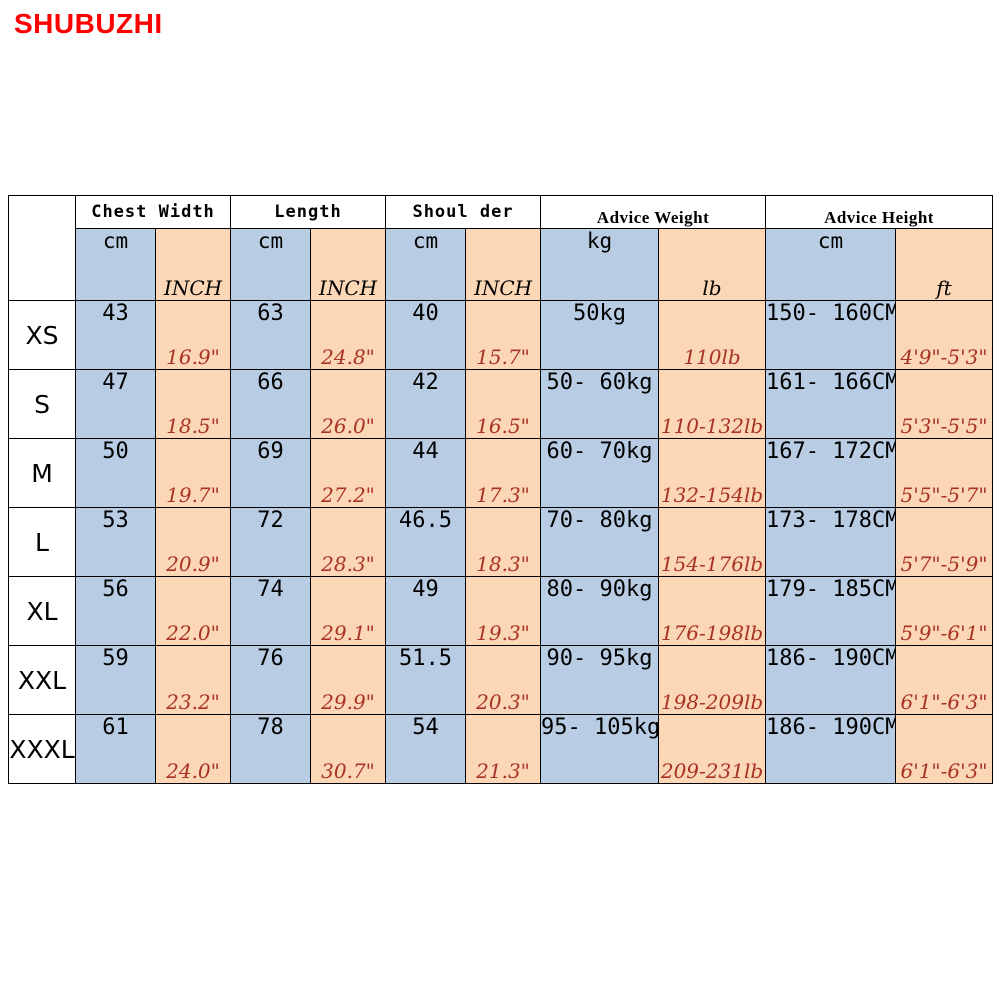 The width and height of the screenshot is (1000, 1000). Describe the element at coordinates (426, 335) in the screenshot. I see `shoulder-cm-cell: 40` at that location.